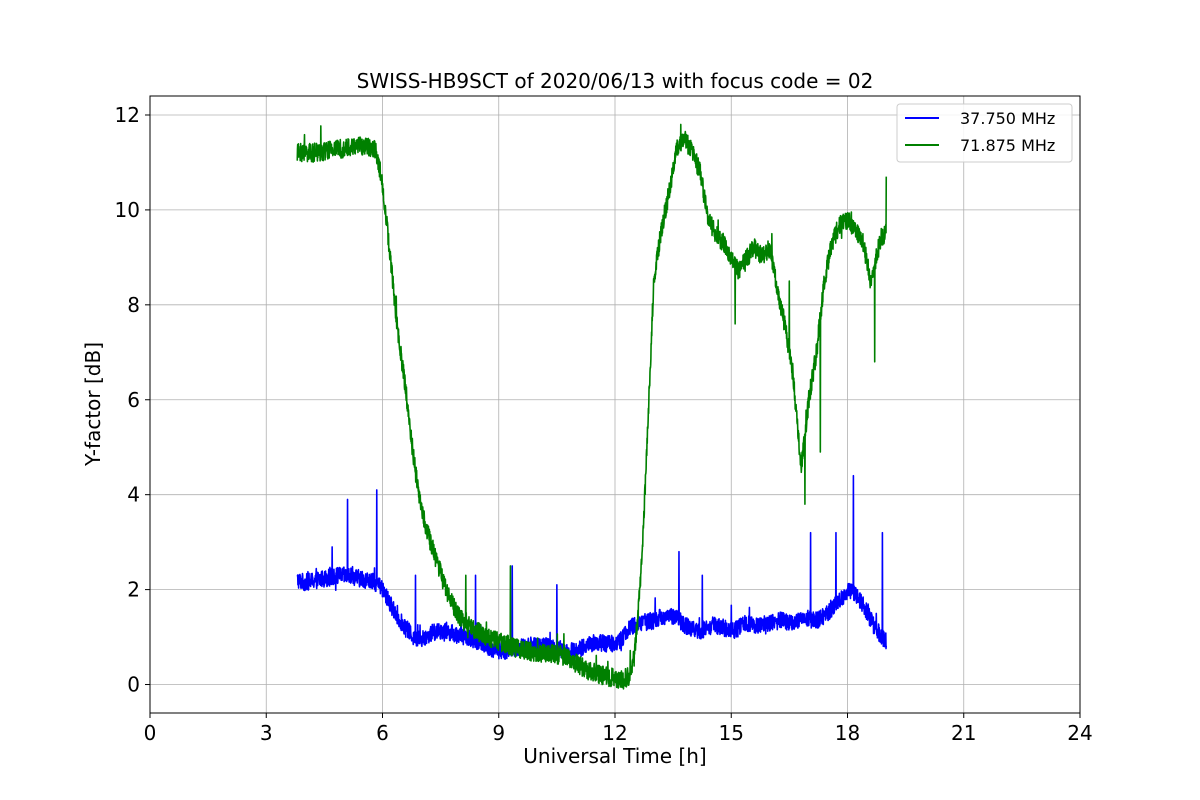  What do you see at coordinates (150, 733) in the screenshot?
I see `x-tick-label: 0` at bounding box center [150, 733].